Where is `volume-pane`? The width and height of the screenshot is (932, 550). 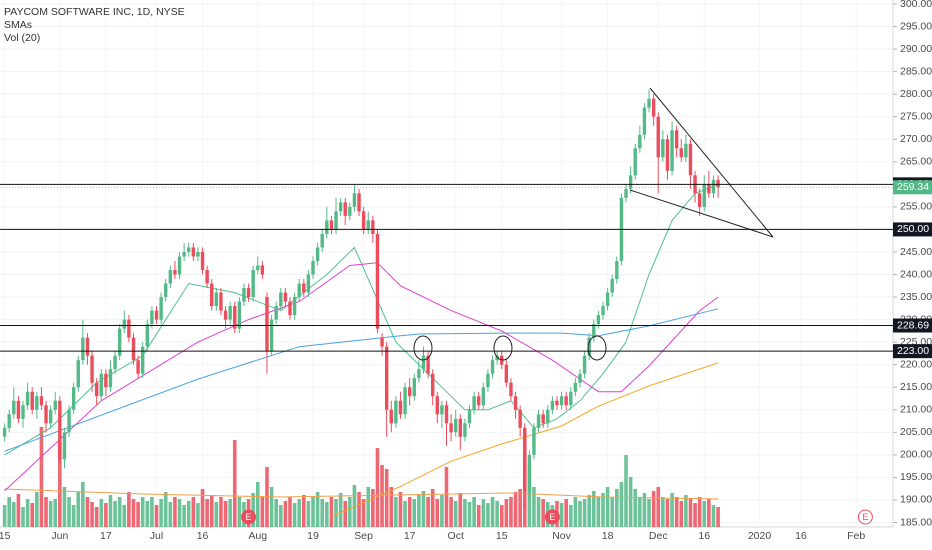 volume-pane is located at coordinates (361, 477).